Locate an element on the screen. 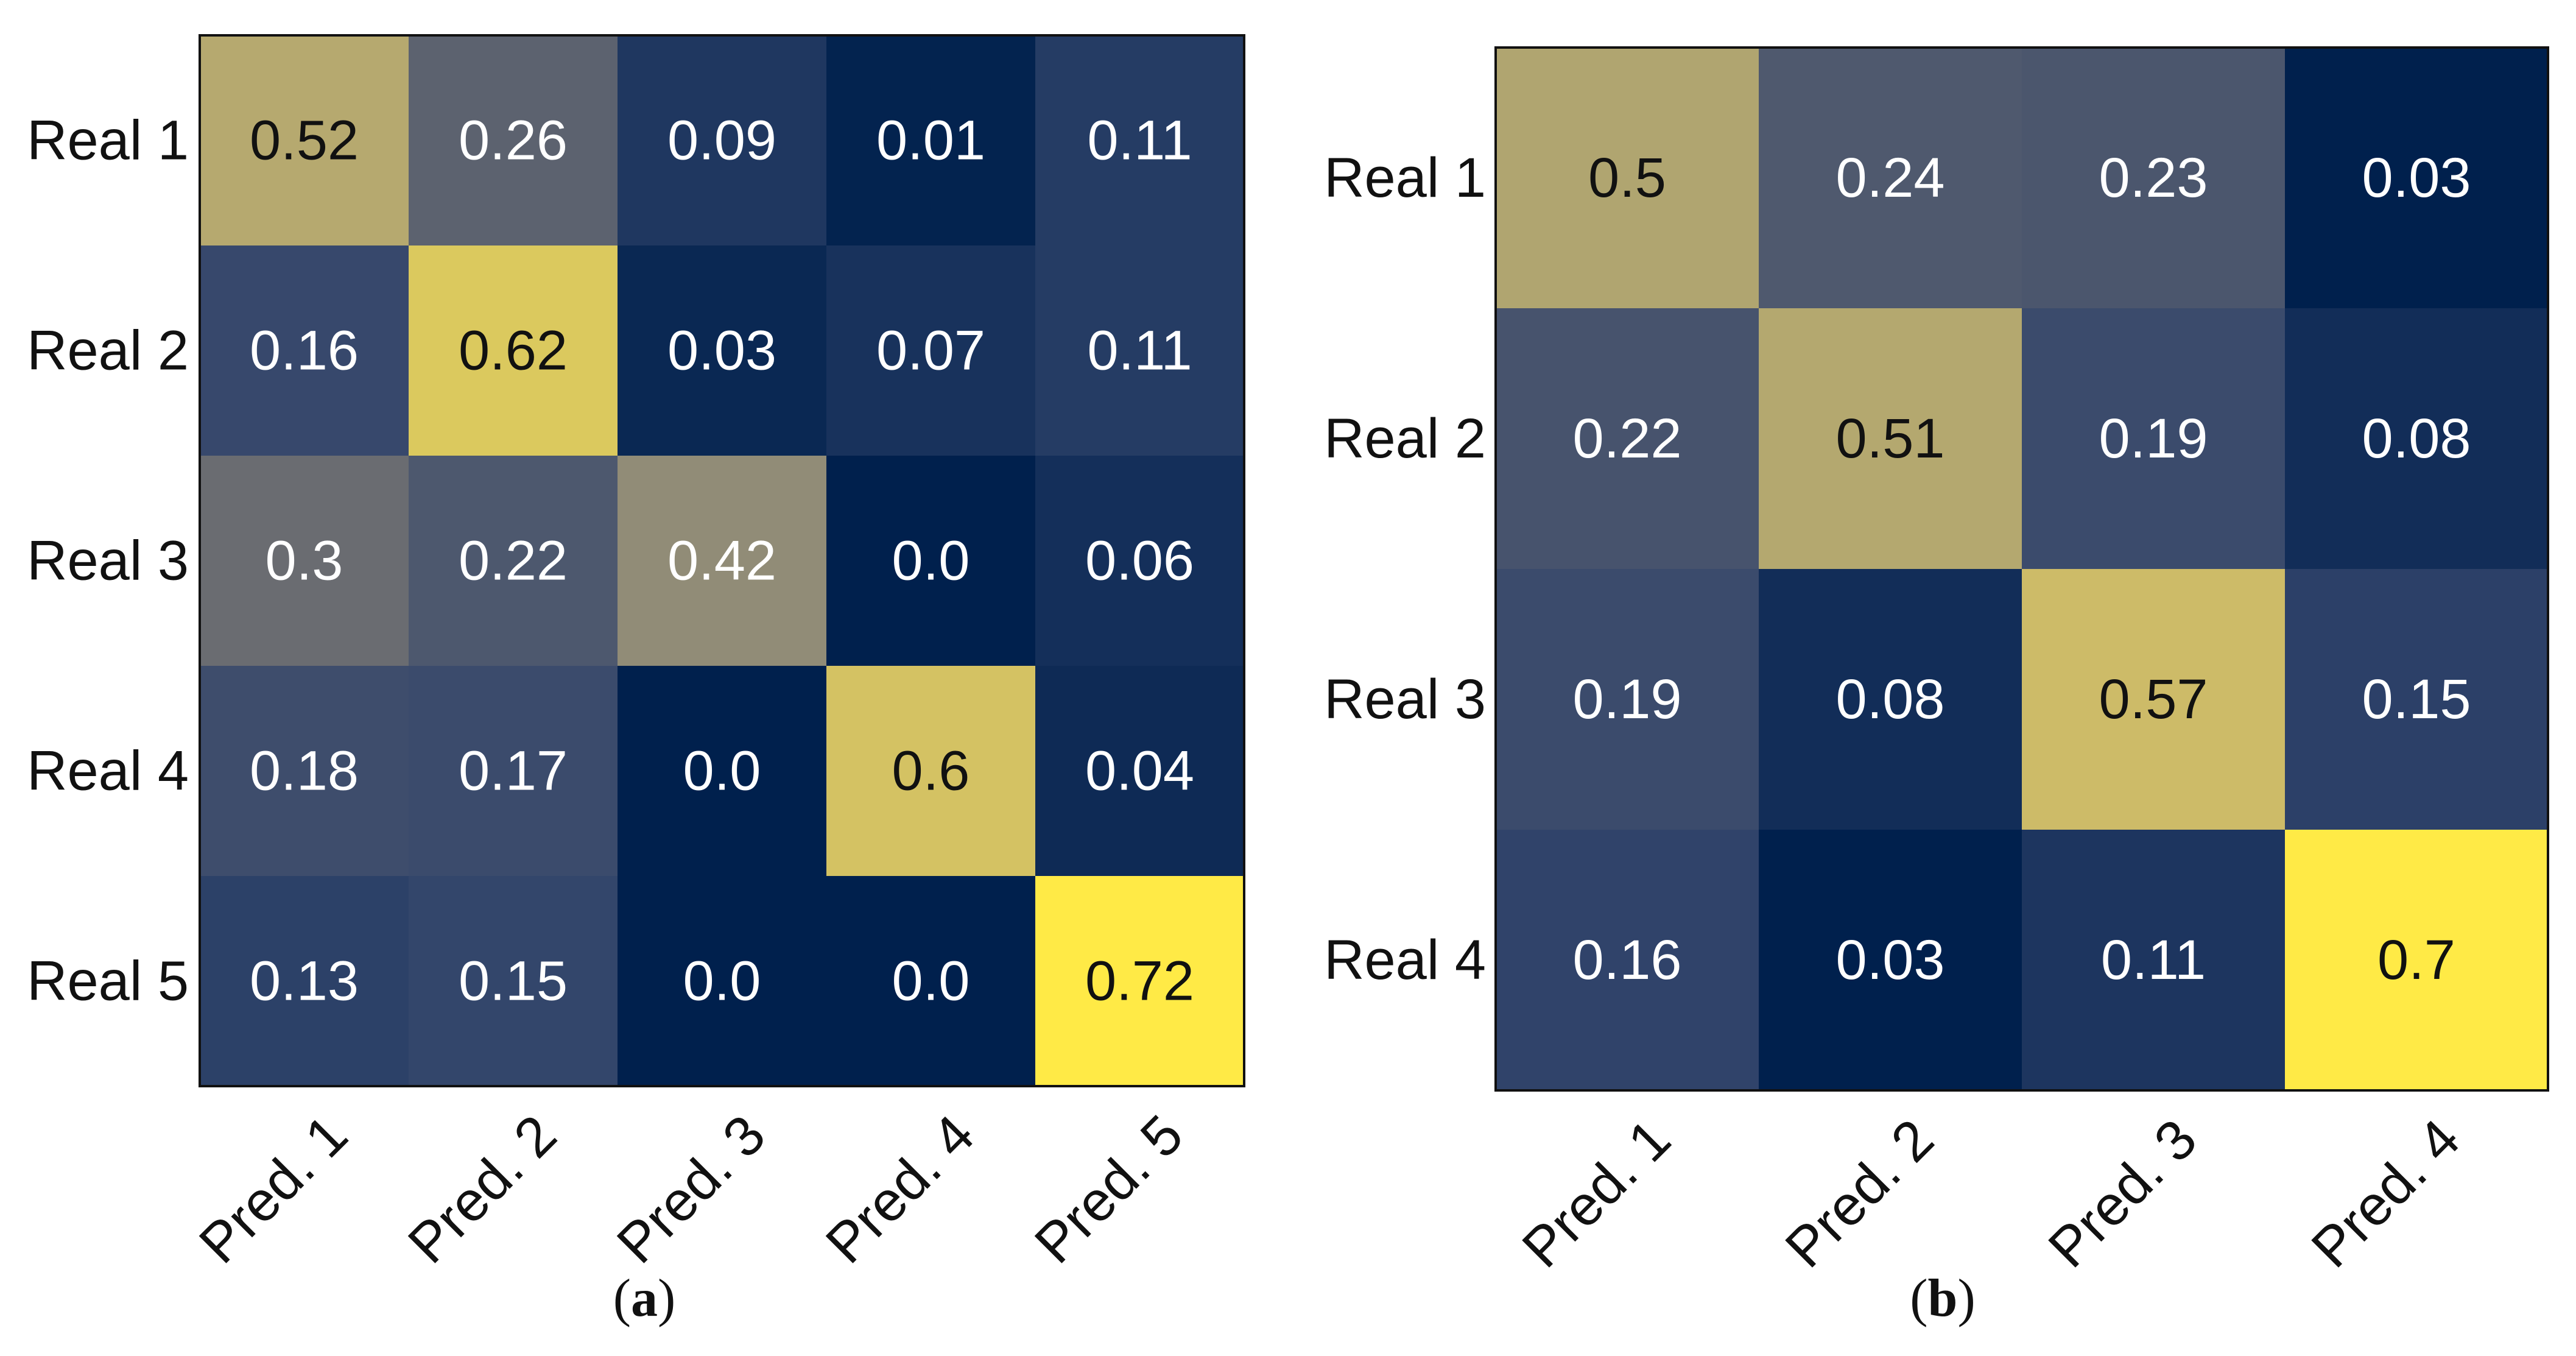 The width and height of the screenshot is (2576, 1356). cell-value-label: 0.06 is located at coordinates (1139, 561).